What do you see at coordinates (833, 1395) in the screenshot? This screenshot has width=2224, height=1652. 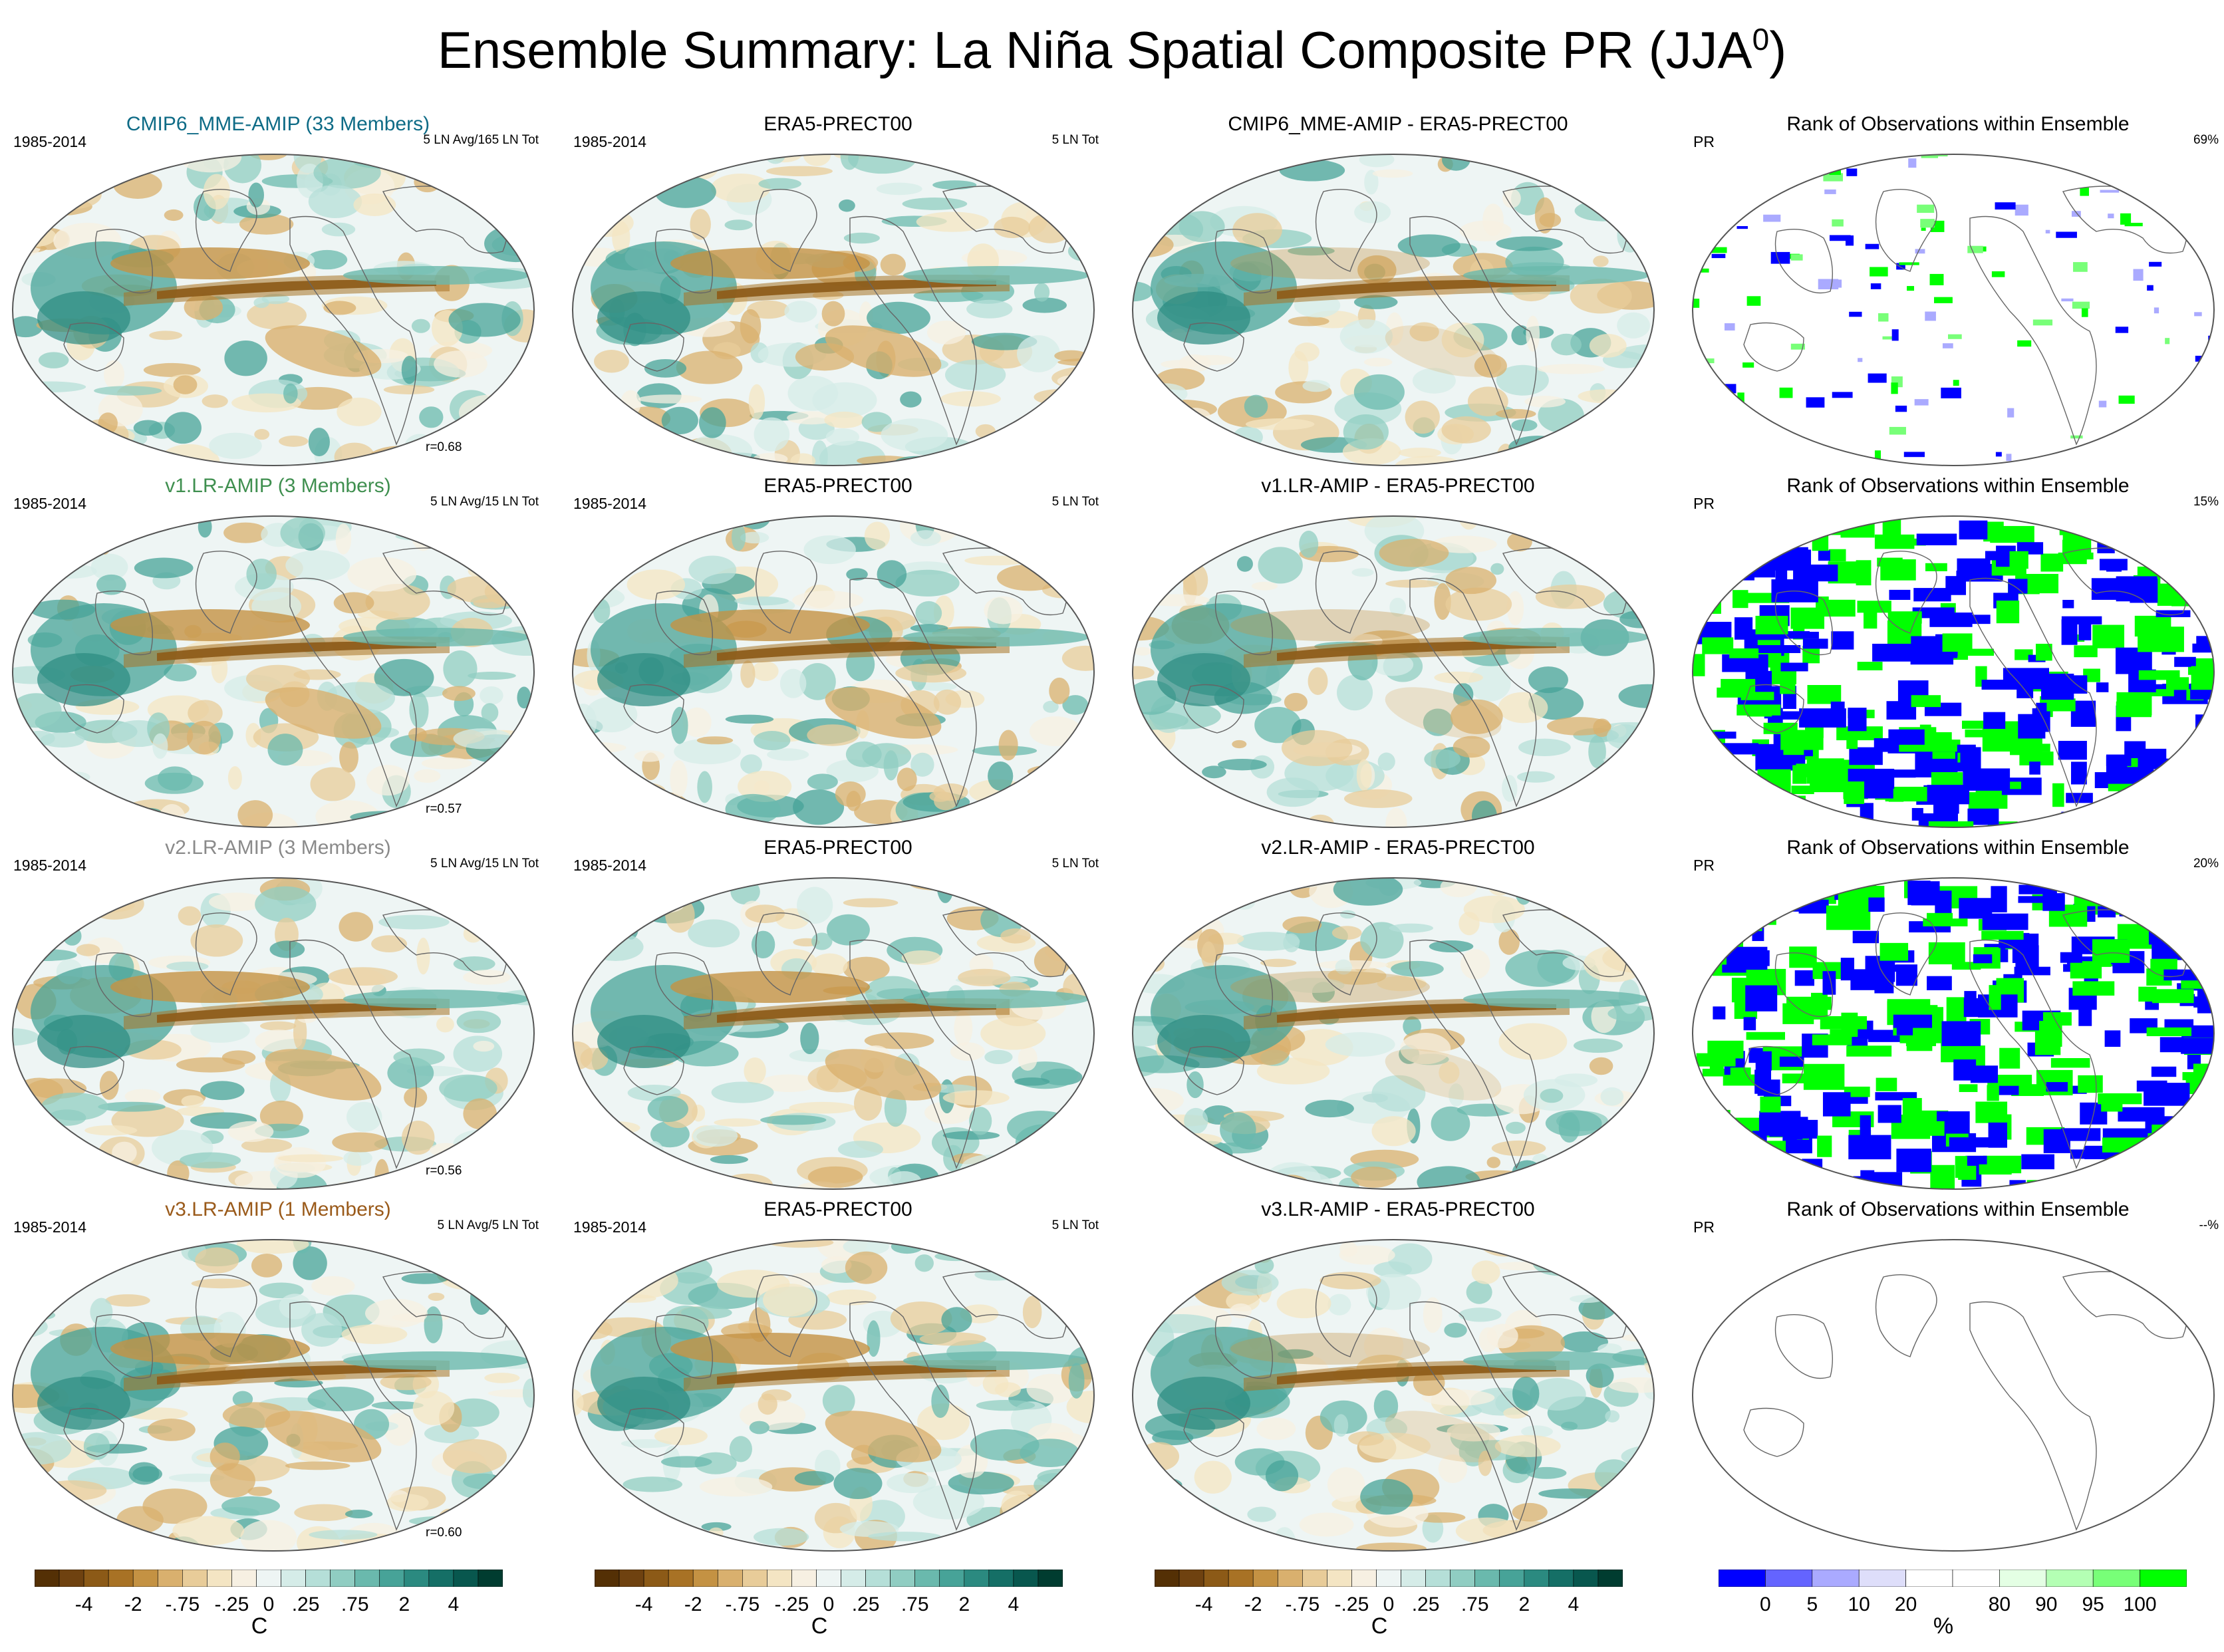 I see `precip-anomaly-map` at bounding box center [833, 1395].